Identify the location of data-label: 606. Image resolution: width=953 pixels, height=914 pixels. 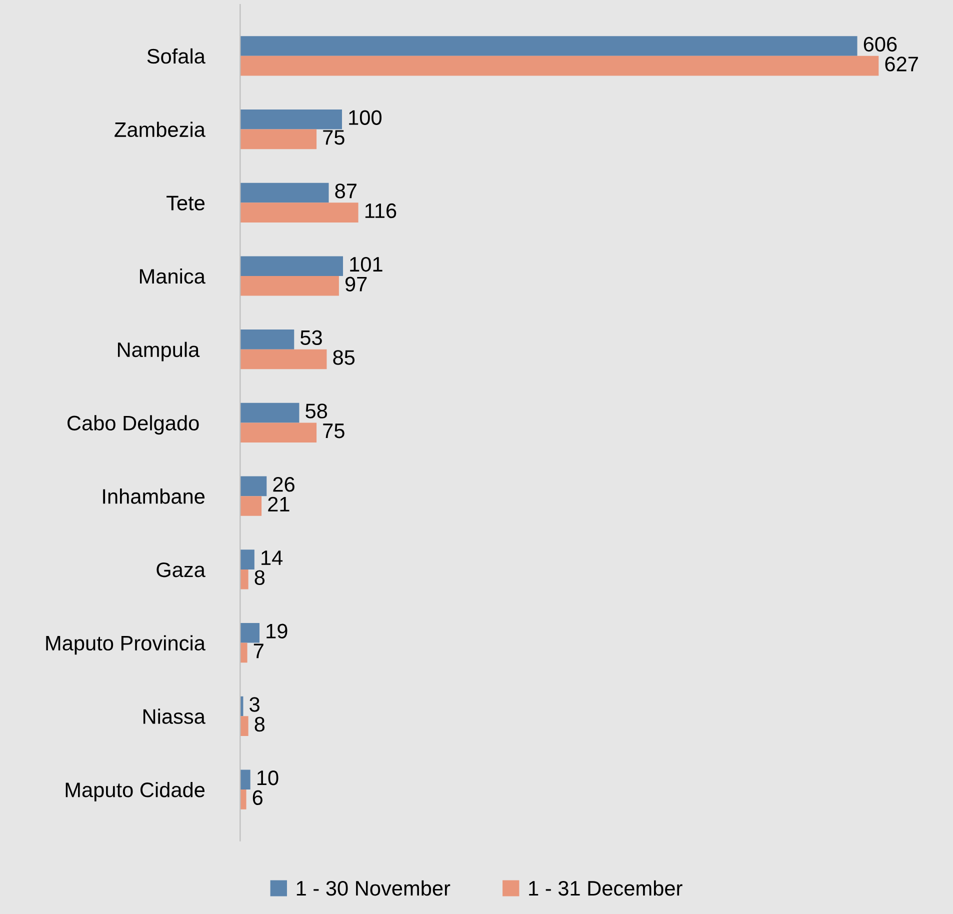
(880, 44).